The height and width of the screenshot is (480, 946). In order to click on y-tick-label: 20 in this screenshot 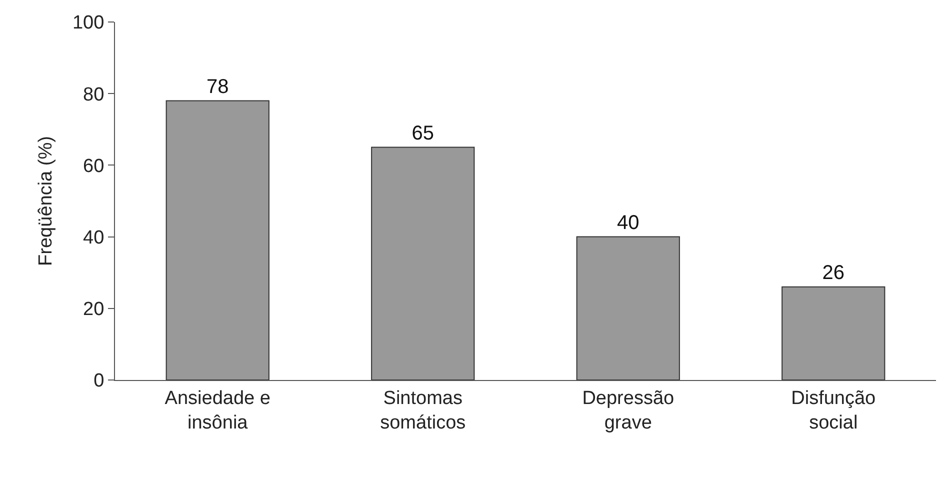, I will do `click(93, 309)`.